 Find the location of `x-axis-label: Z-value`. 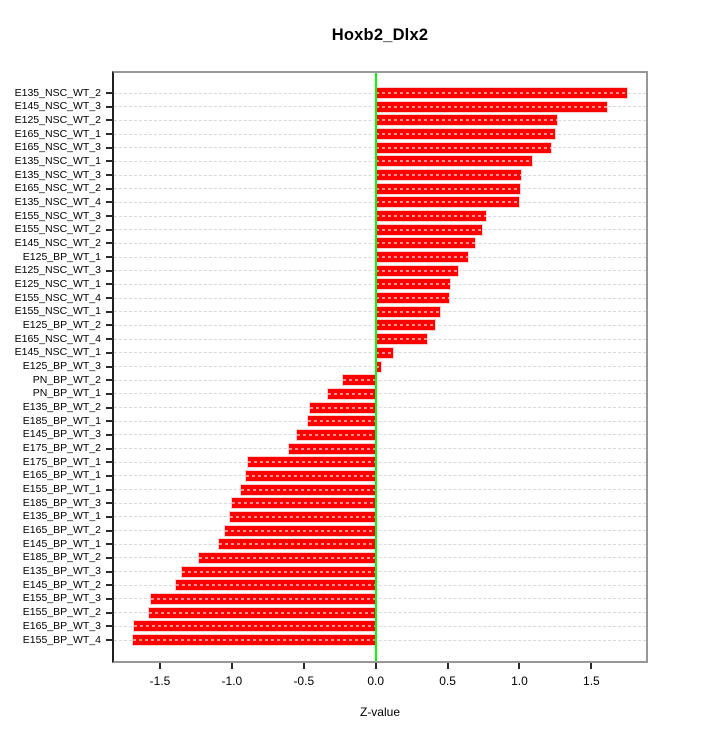

x-axis-label: Z-value is located at coordinates (379, 712).